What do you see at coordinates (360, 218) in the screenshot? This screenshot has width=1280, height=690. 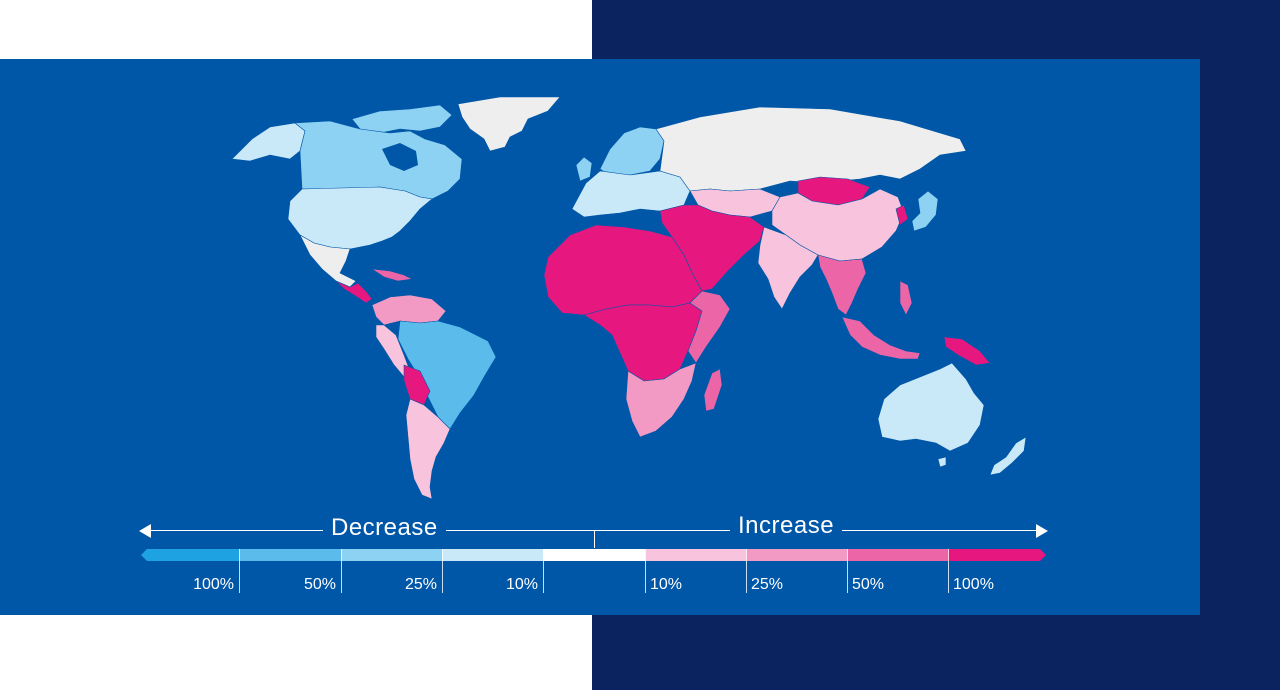 I see `region-usa` at bounding box center [360, 218].